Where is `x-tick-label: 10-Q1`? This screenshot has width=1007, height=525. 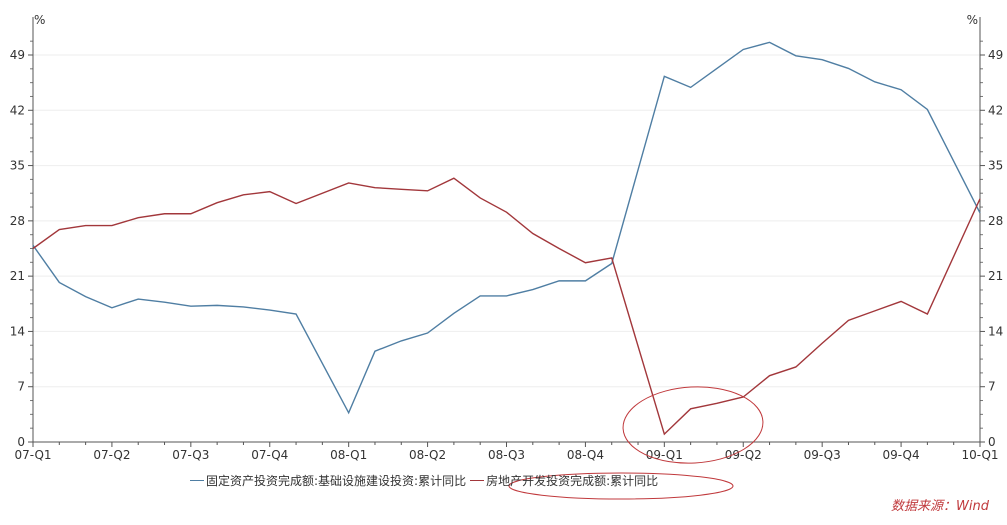
x-tick-label: 10-Q1 is located at coordinates (979, 455).